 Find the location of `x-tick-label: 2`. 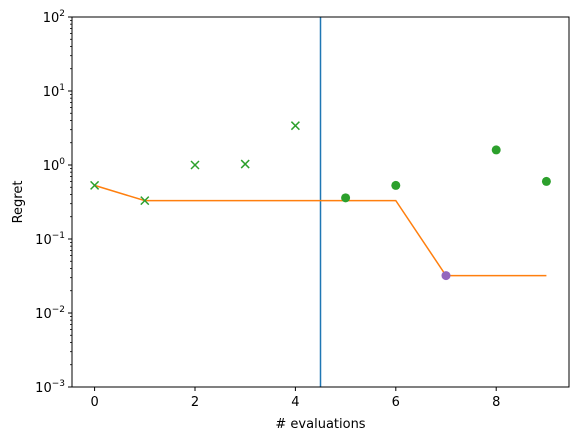

x-tick-label: 2 is located at coordinates (195, 402).